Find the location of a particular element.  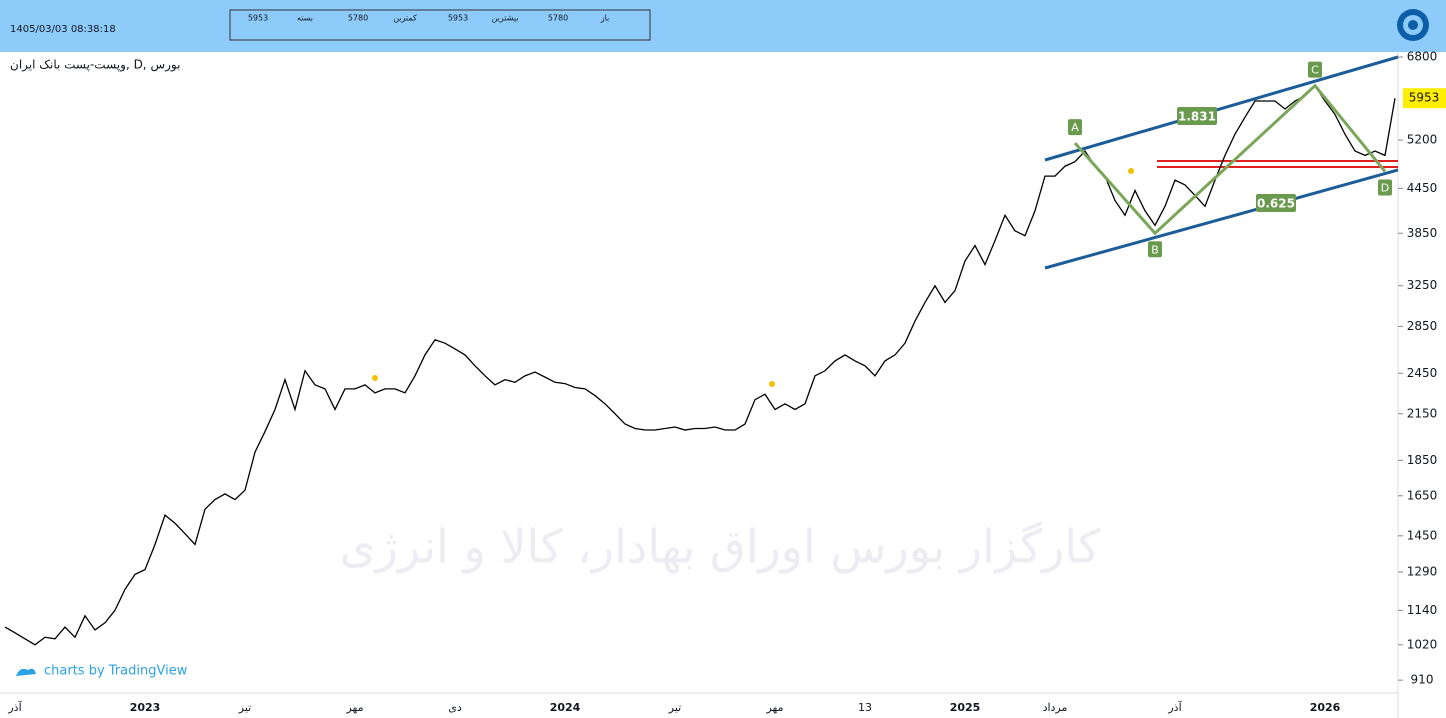

y-tick-label: 2850 is located at coordinates (1422, 326).